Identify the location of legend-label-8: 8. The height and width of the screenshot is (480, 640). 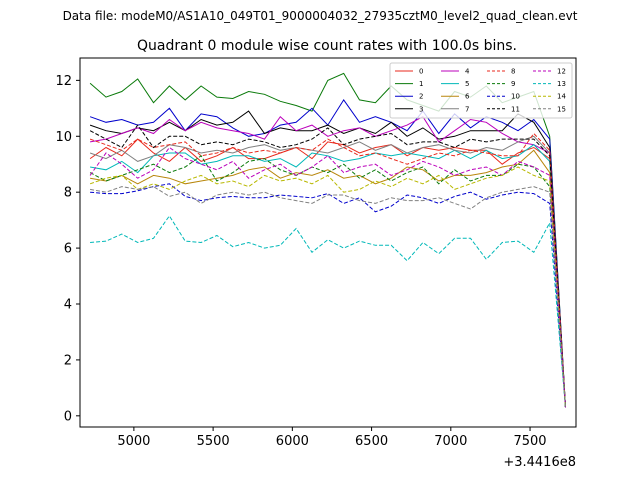
(513, 72).